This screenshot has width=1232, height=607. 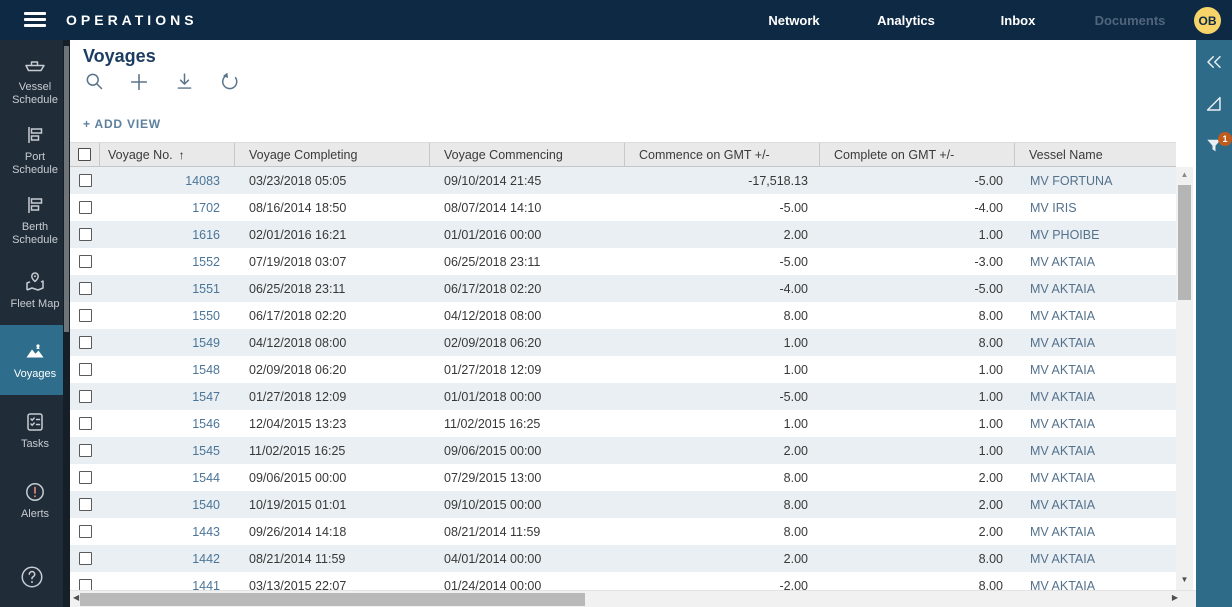 What do you see at coordinates (1207, 20) in the screenshot?
I see `avatar: OB` at bounding box center [1207, 20].